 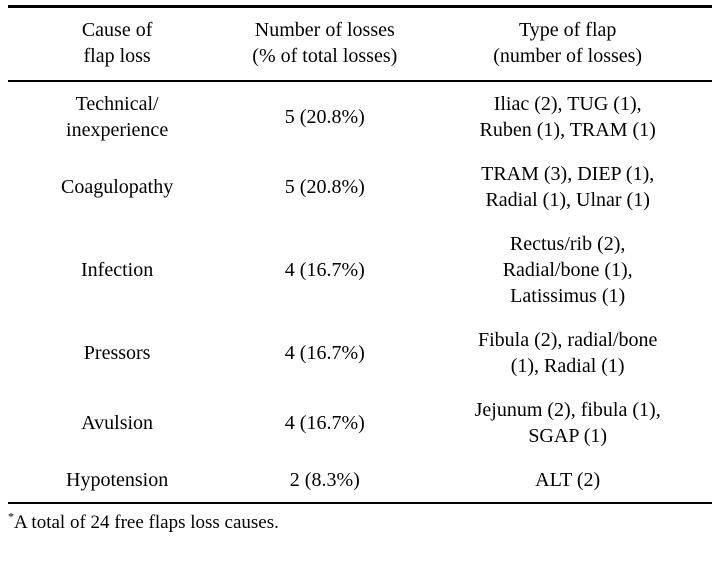 What do you see at coordinates (567, 423) in the screenshot?
I see `type-cell: Jejunum (2), fibula (1), SGAP (1)` at bounding box center [567, 423].